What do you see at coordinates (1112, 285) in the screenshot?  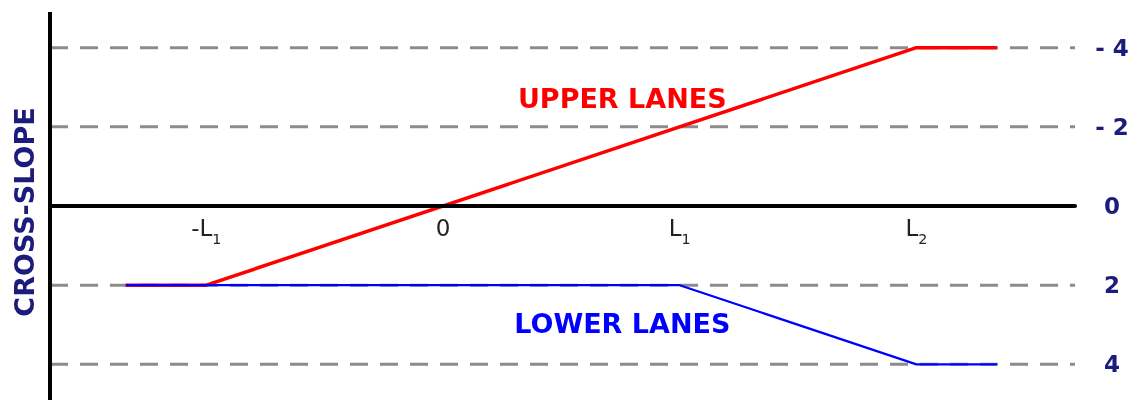 I see `y-tick-label: 2` at bounding box center [1112, 285].